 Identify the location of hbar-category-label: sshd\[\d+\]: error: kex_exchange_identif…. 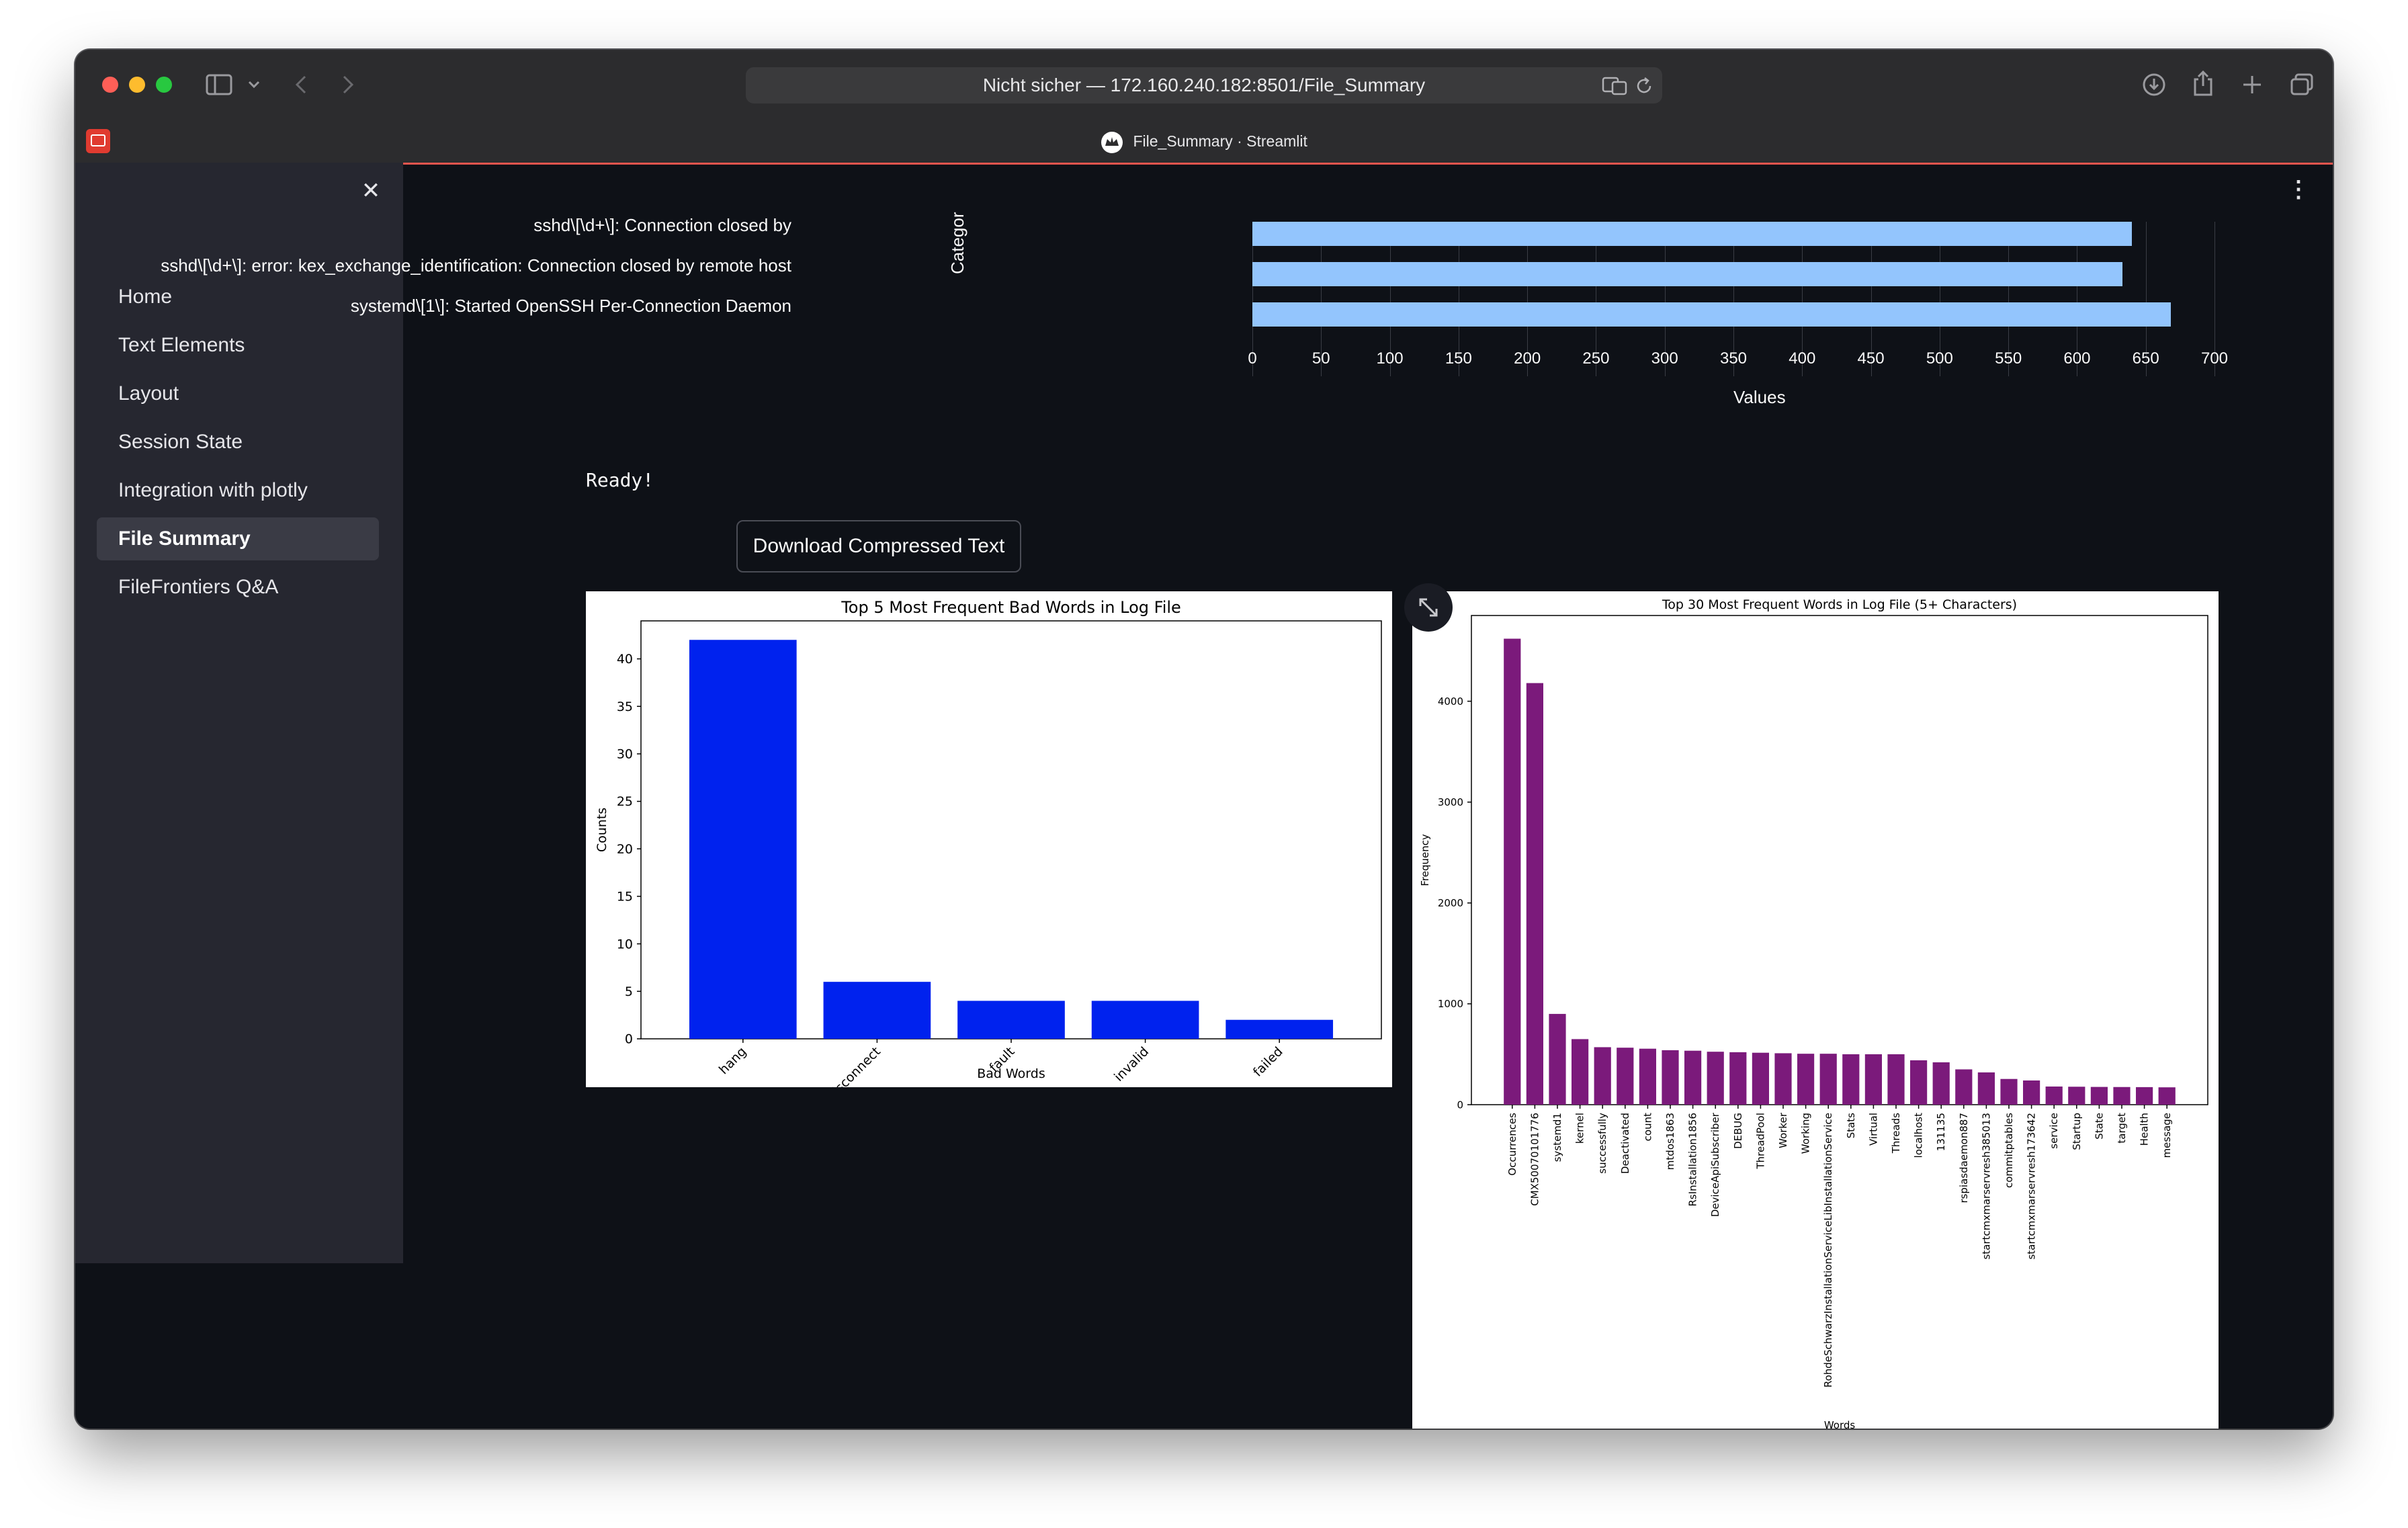
(476, 265).